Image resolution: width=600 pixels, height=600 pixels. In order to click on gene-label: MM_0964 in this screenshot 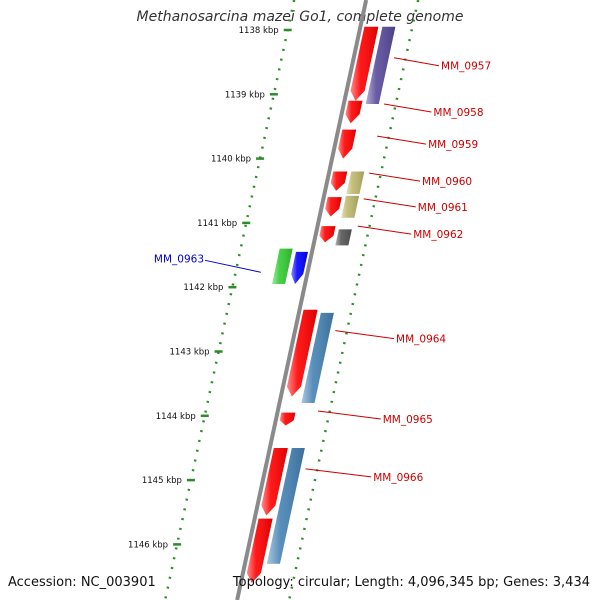, I will do `click(421, 340)`.